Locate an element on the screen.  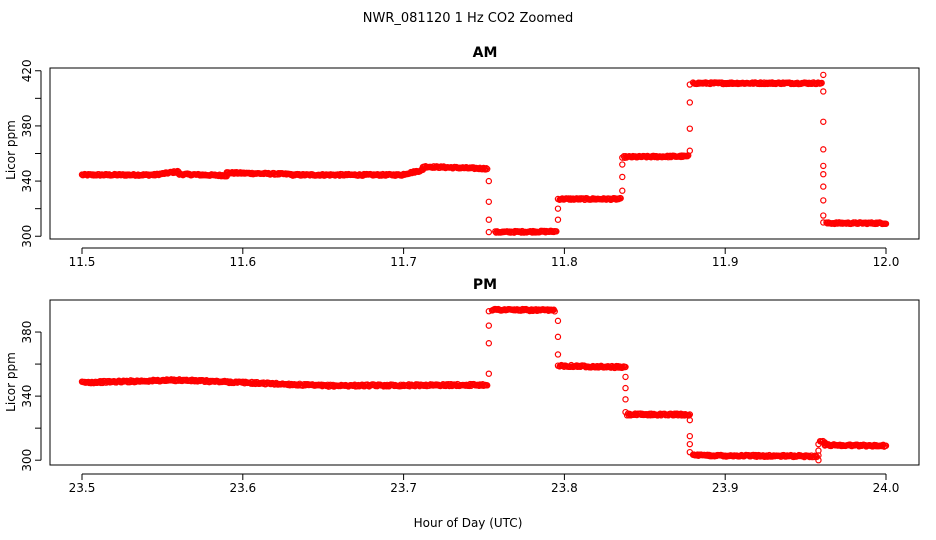
x-tick-label: 11.5 is located at coordinates (82, 262).